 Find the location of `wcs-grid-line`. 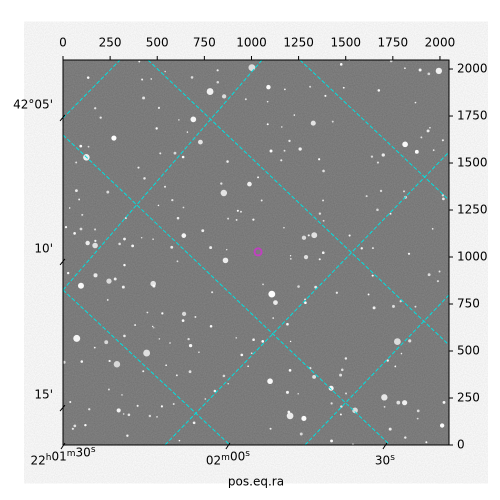

wcs-grid-line is located at coordinates (92, 89).